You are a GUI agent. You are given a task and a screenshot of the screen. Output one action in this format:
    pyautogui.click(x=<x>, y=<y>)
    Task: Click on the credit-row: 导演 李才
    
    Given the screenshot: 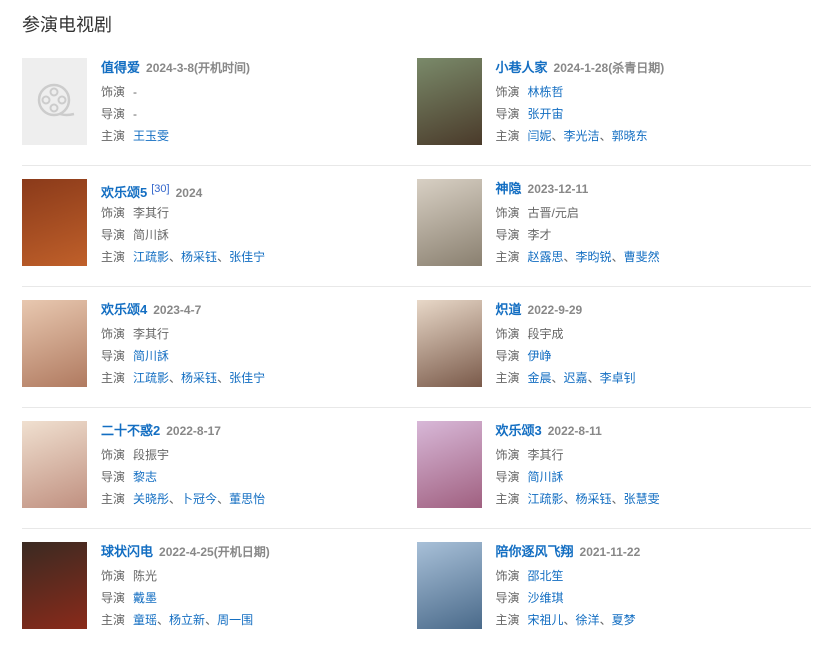 What is the action you would take?
    pyautogui.click(x=578, y=235)
    